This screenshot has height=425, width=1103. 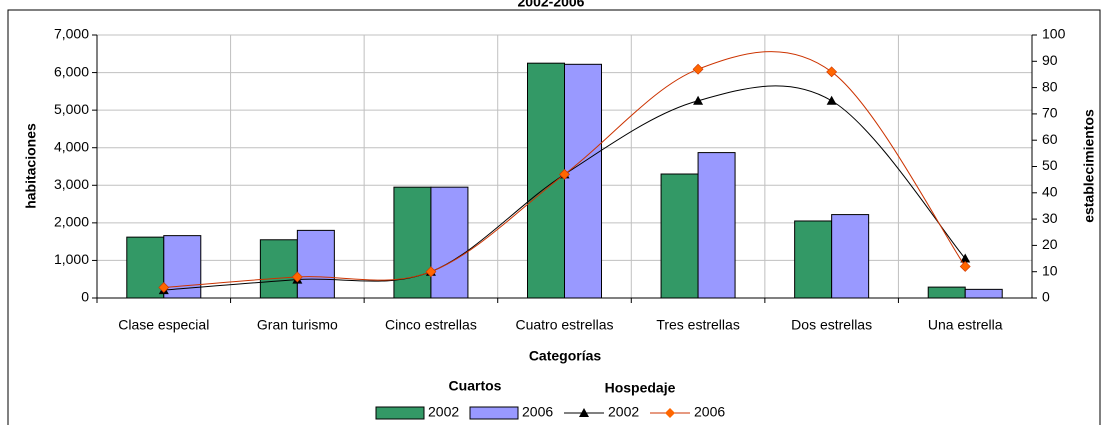 What do you see at coordinates (564, 325) in the screenshot?
I see `x-tick-label: Cuatro estrellas` at bounding box center [564, 325].